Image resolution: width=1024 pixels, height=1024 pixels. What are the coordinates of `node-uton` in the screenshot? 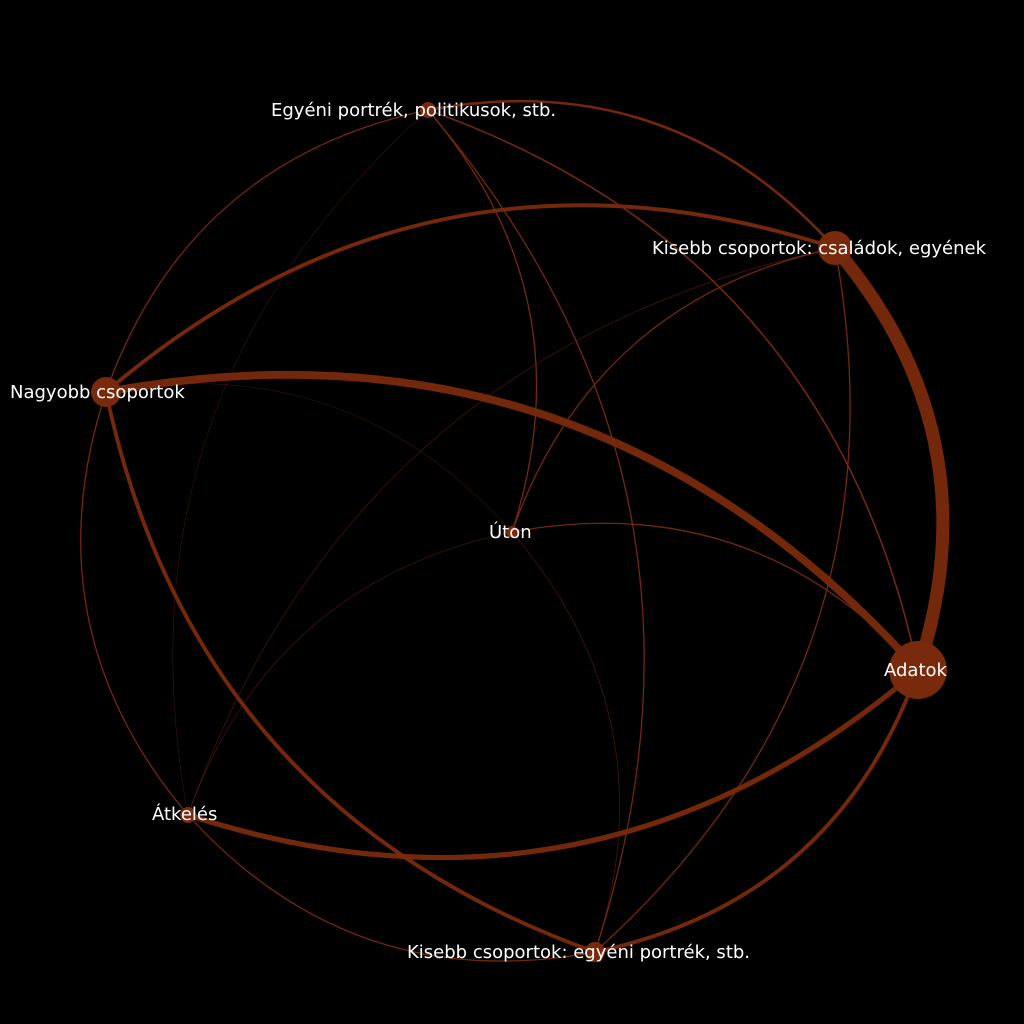 It's located at (512, 532).